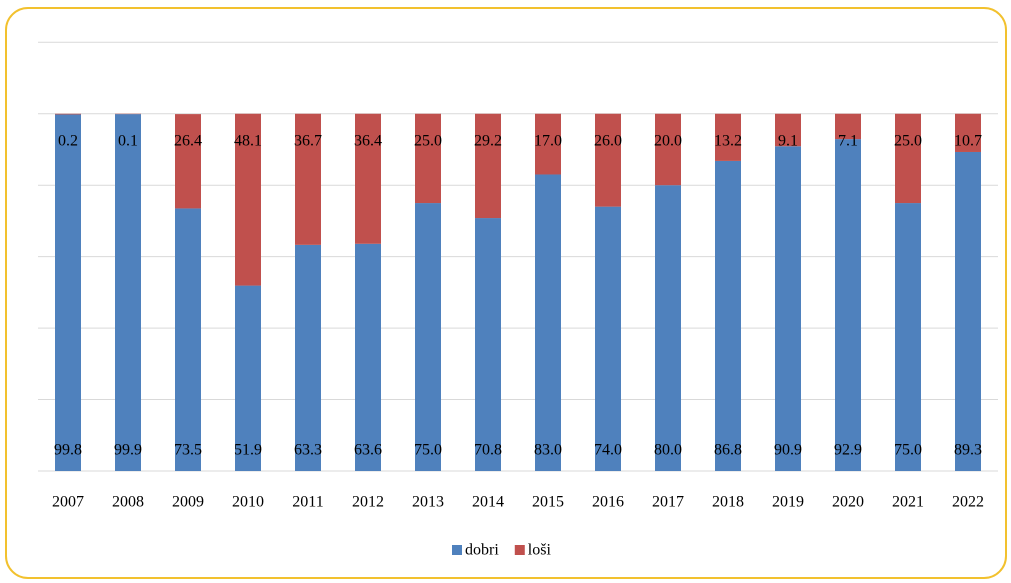 The height and width of the screenshot is (583, 1011). I want to click on data-label: 20.0, so click(668, 141).